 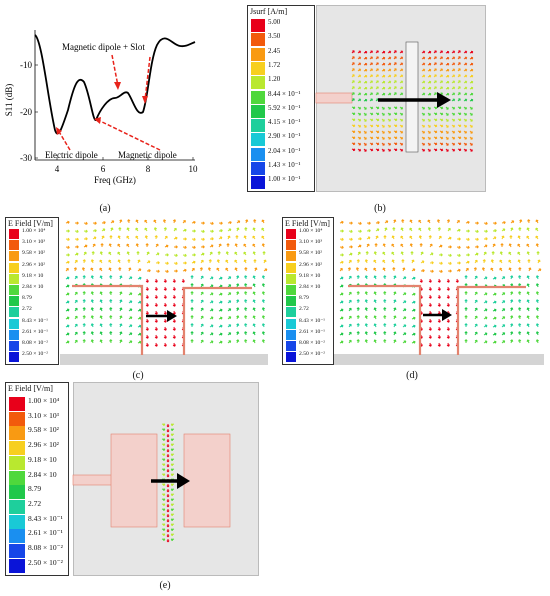 I want to click on panel-label-a: (a), so click(x=105, y=208).